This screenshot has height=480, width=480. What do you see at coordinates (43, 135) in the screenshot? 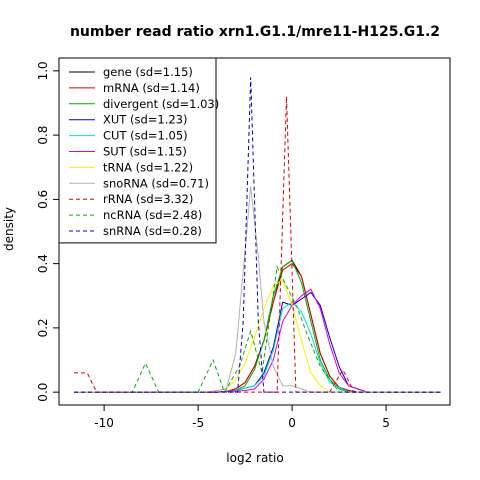
I see `y-tick-label: 0.8` at bounding box center [43, 135].